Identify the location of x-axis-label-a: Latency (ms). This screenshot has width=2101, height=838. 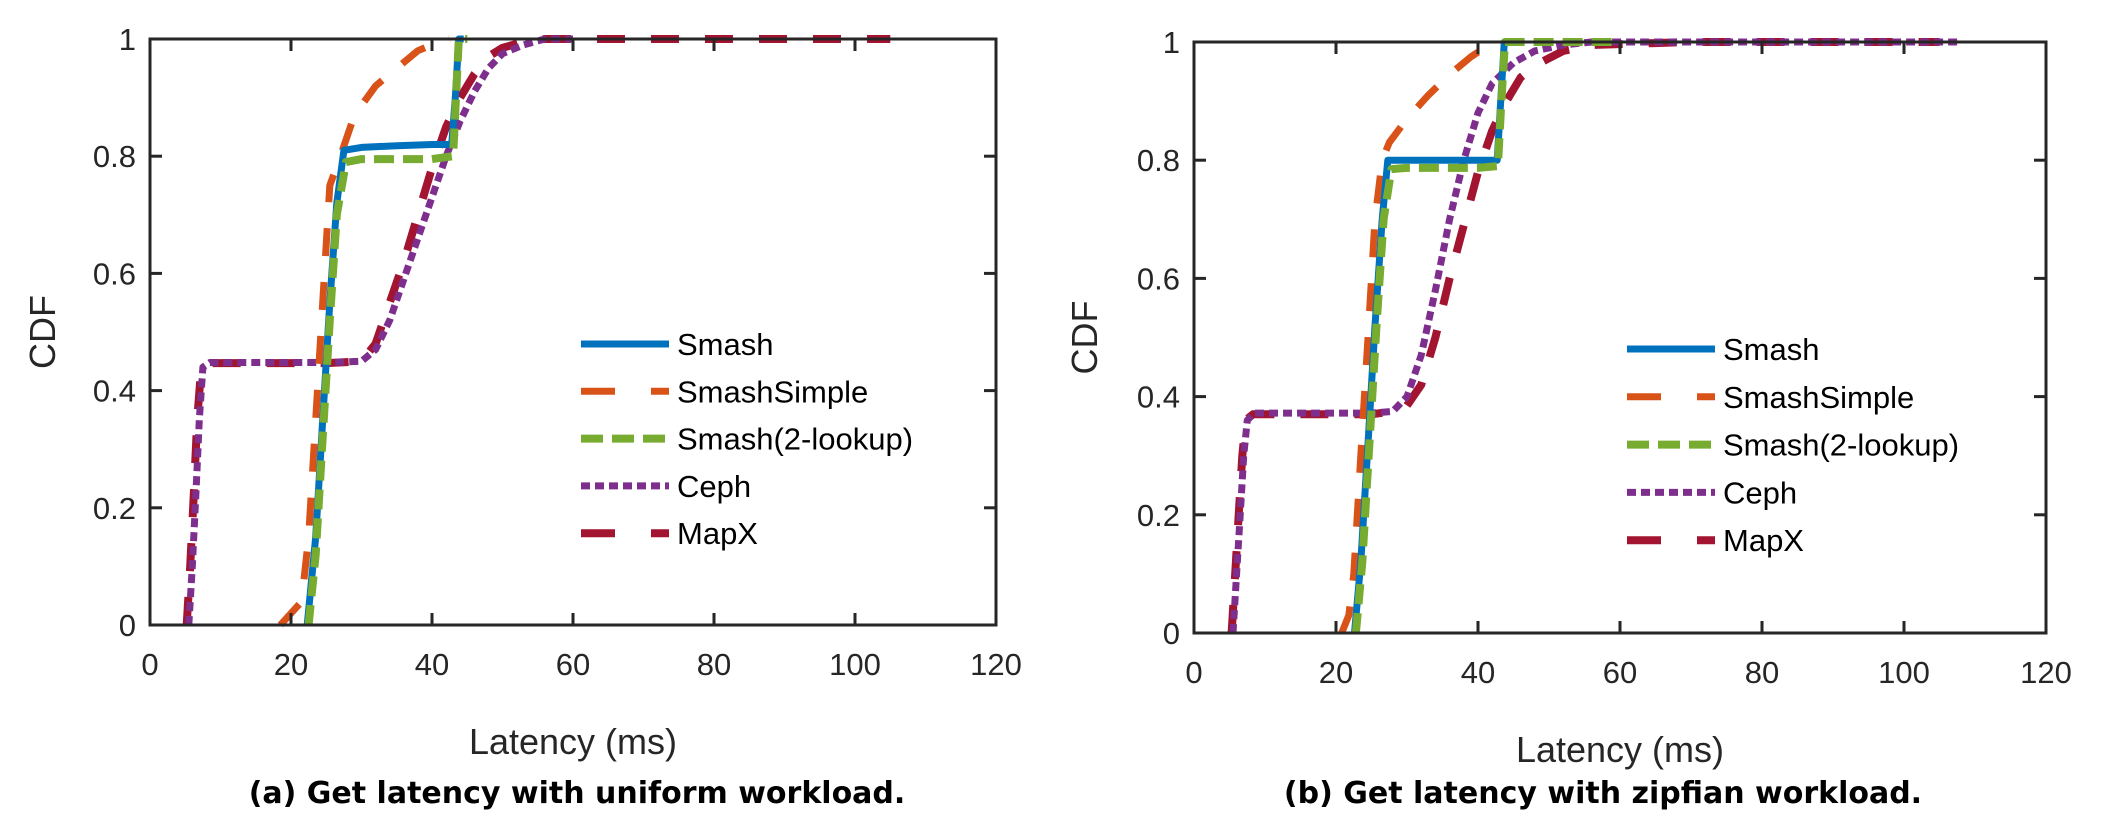
(573, 741).